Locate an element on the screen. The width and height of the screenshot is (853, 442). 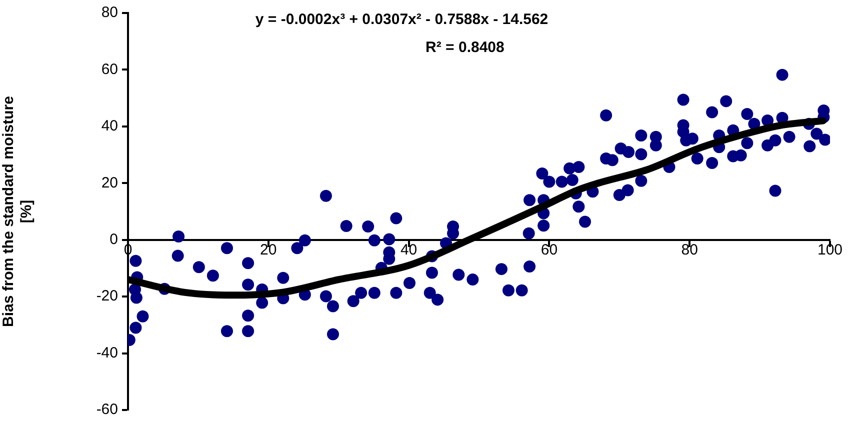
y-tick-label: -20 is located at coordinates (107, 296).